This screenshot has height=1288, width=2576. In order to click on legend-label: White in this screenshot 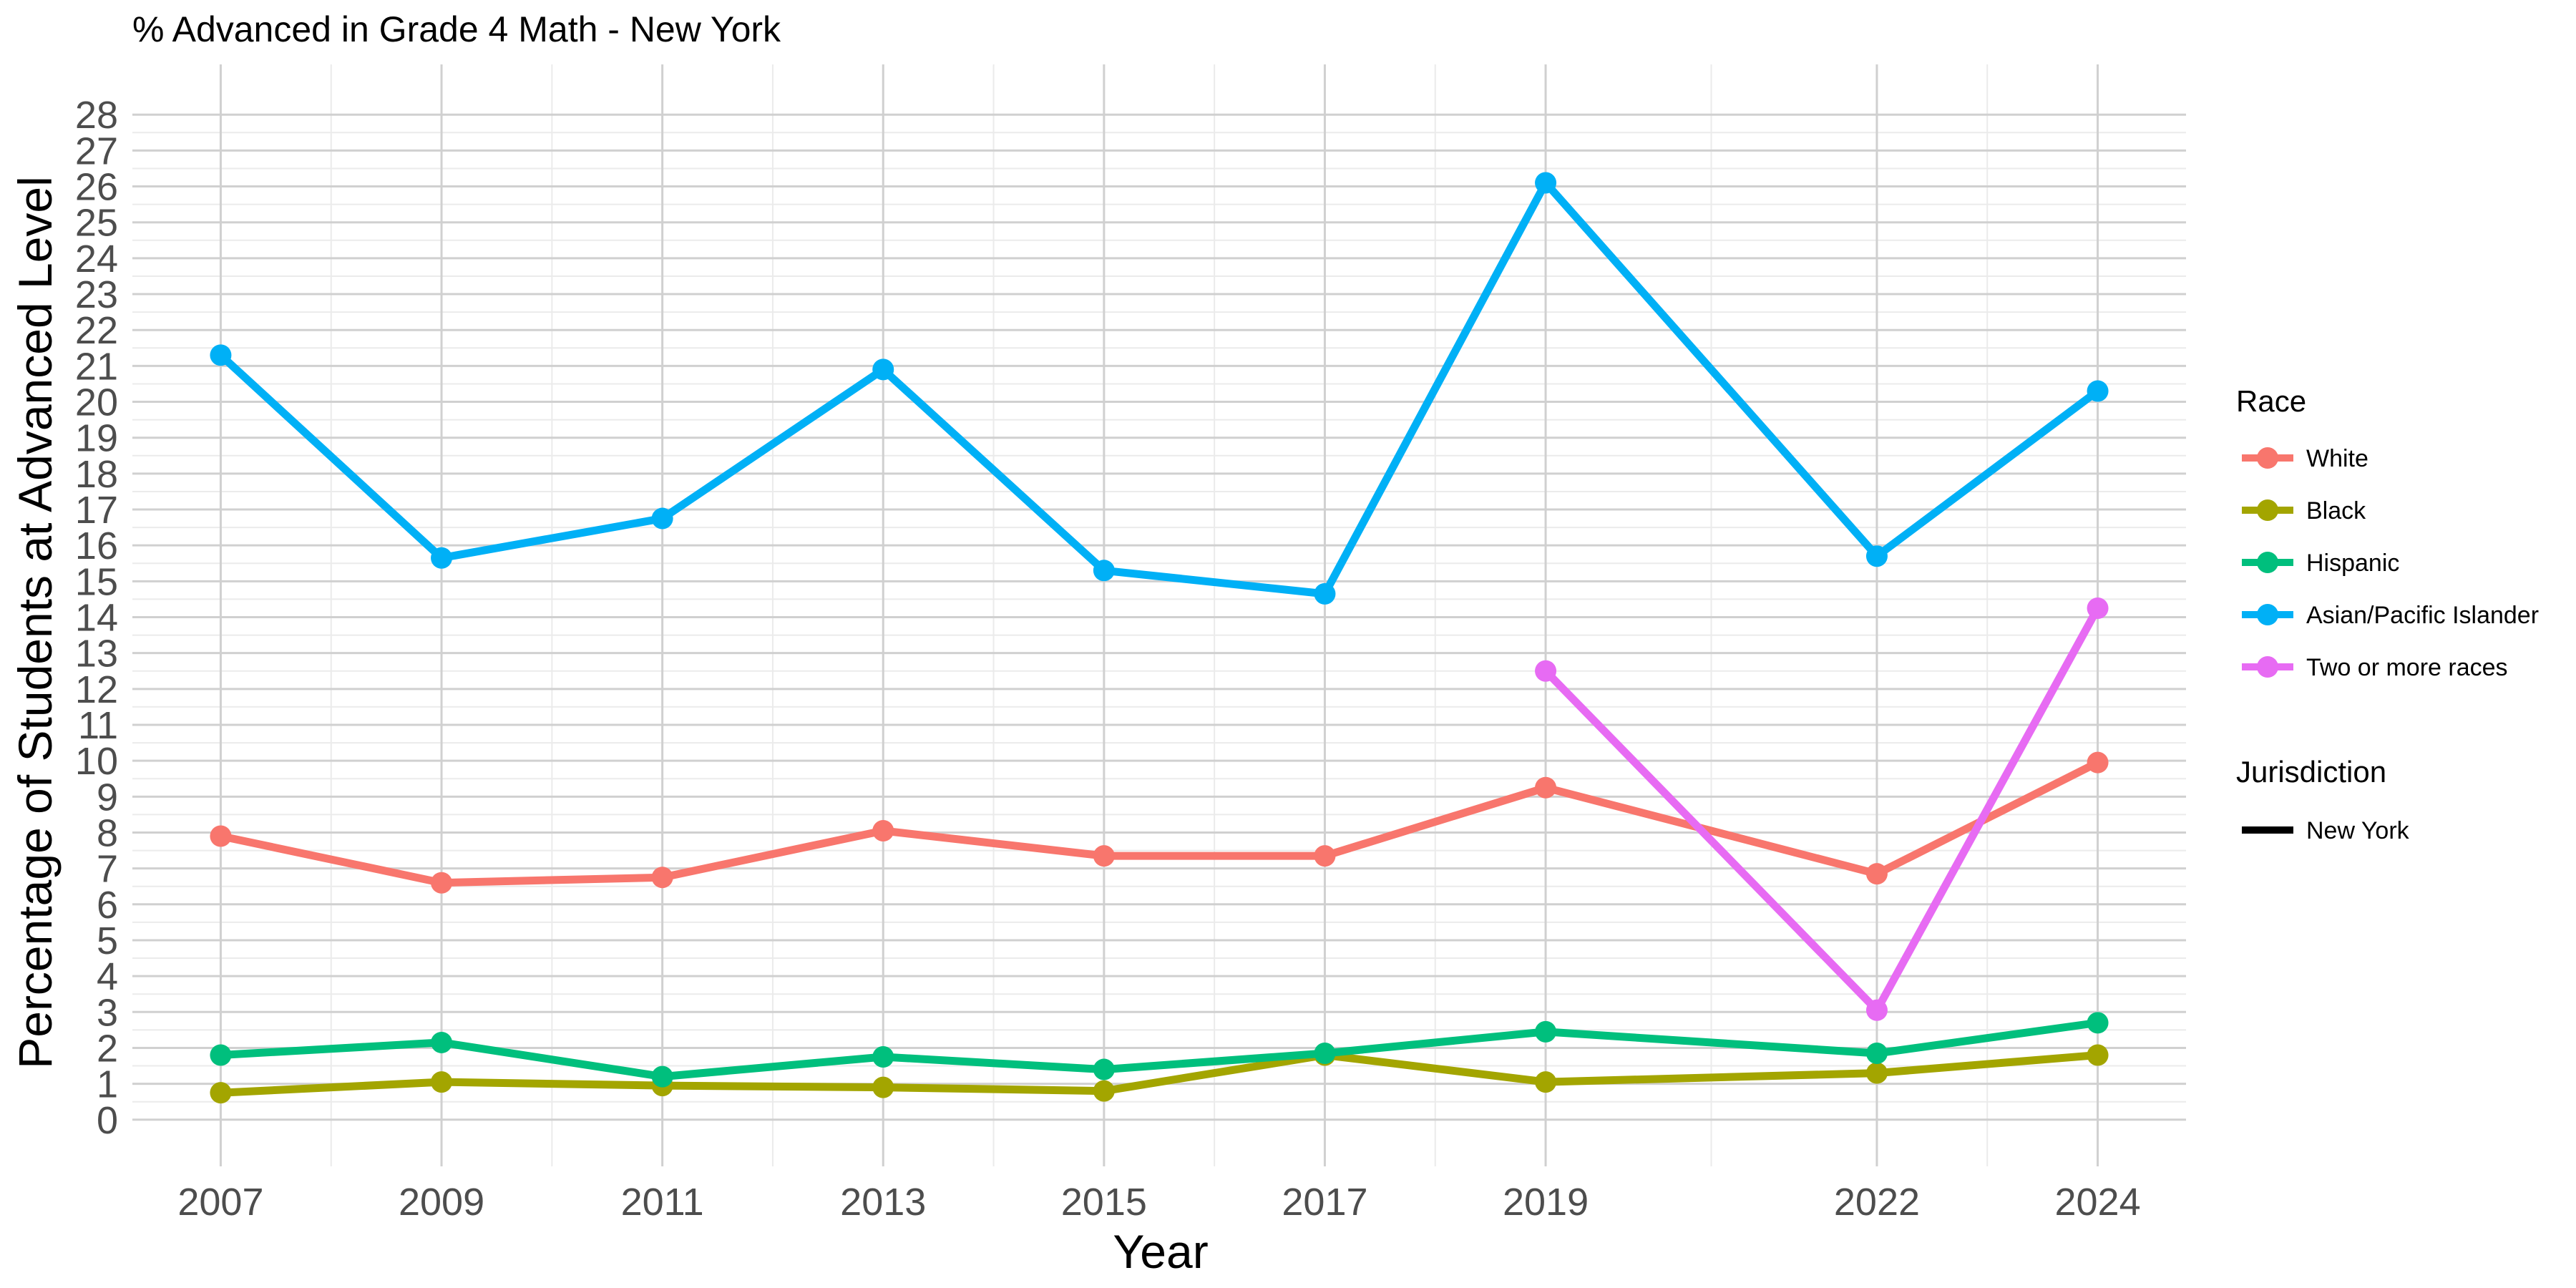, I will do `click(2337, 458)`.